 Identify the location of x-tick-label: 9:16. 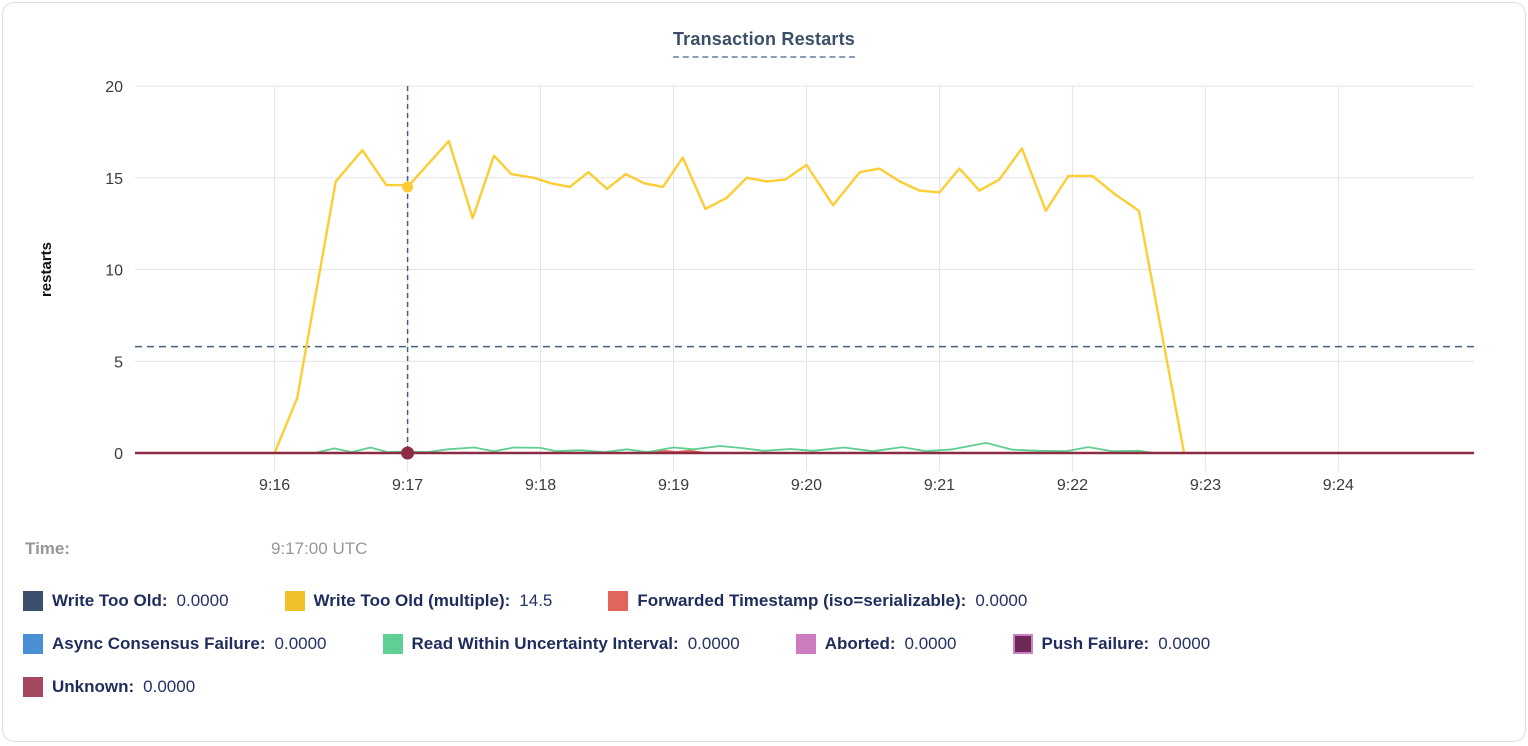
(274, 485).